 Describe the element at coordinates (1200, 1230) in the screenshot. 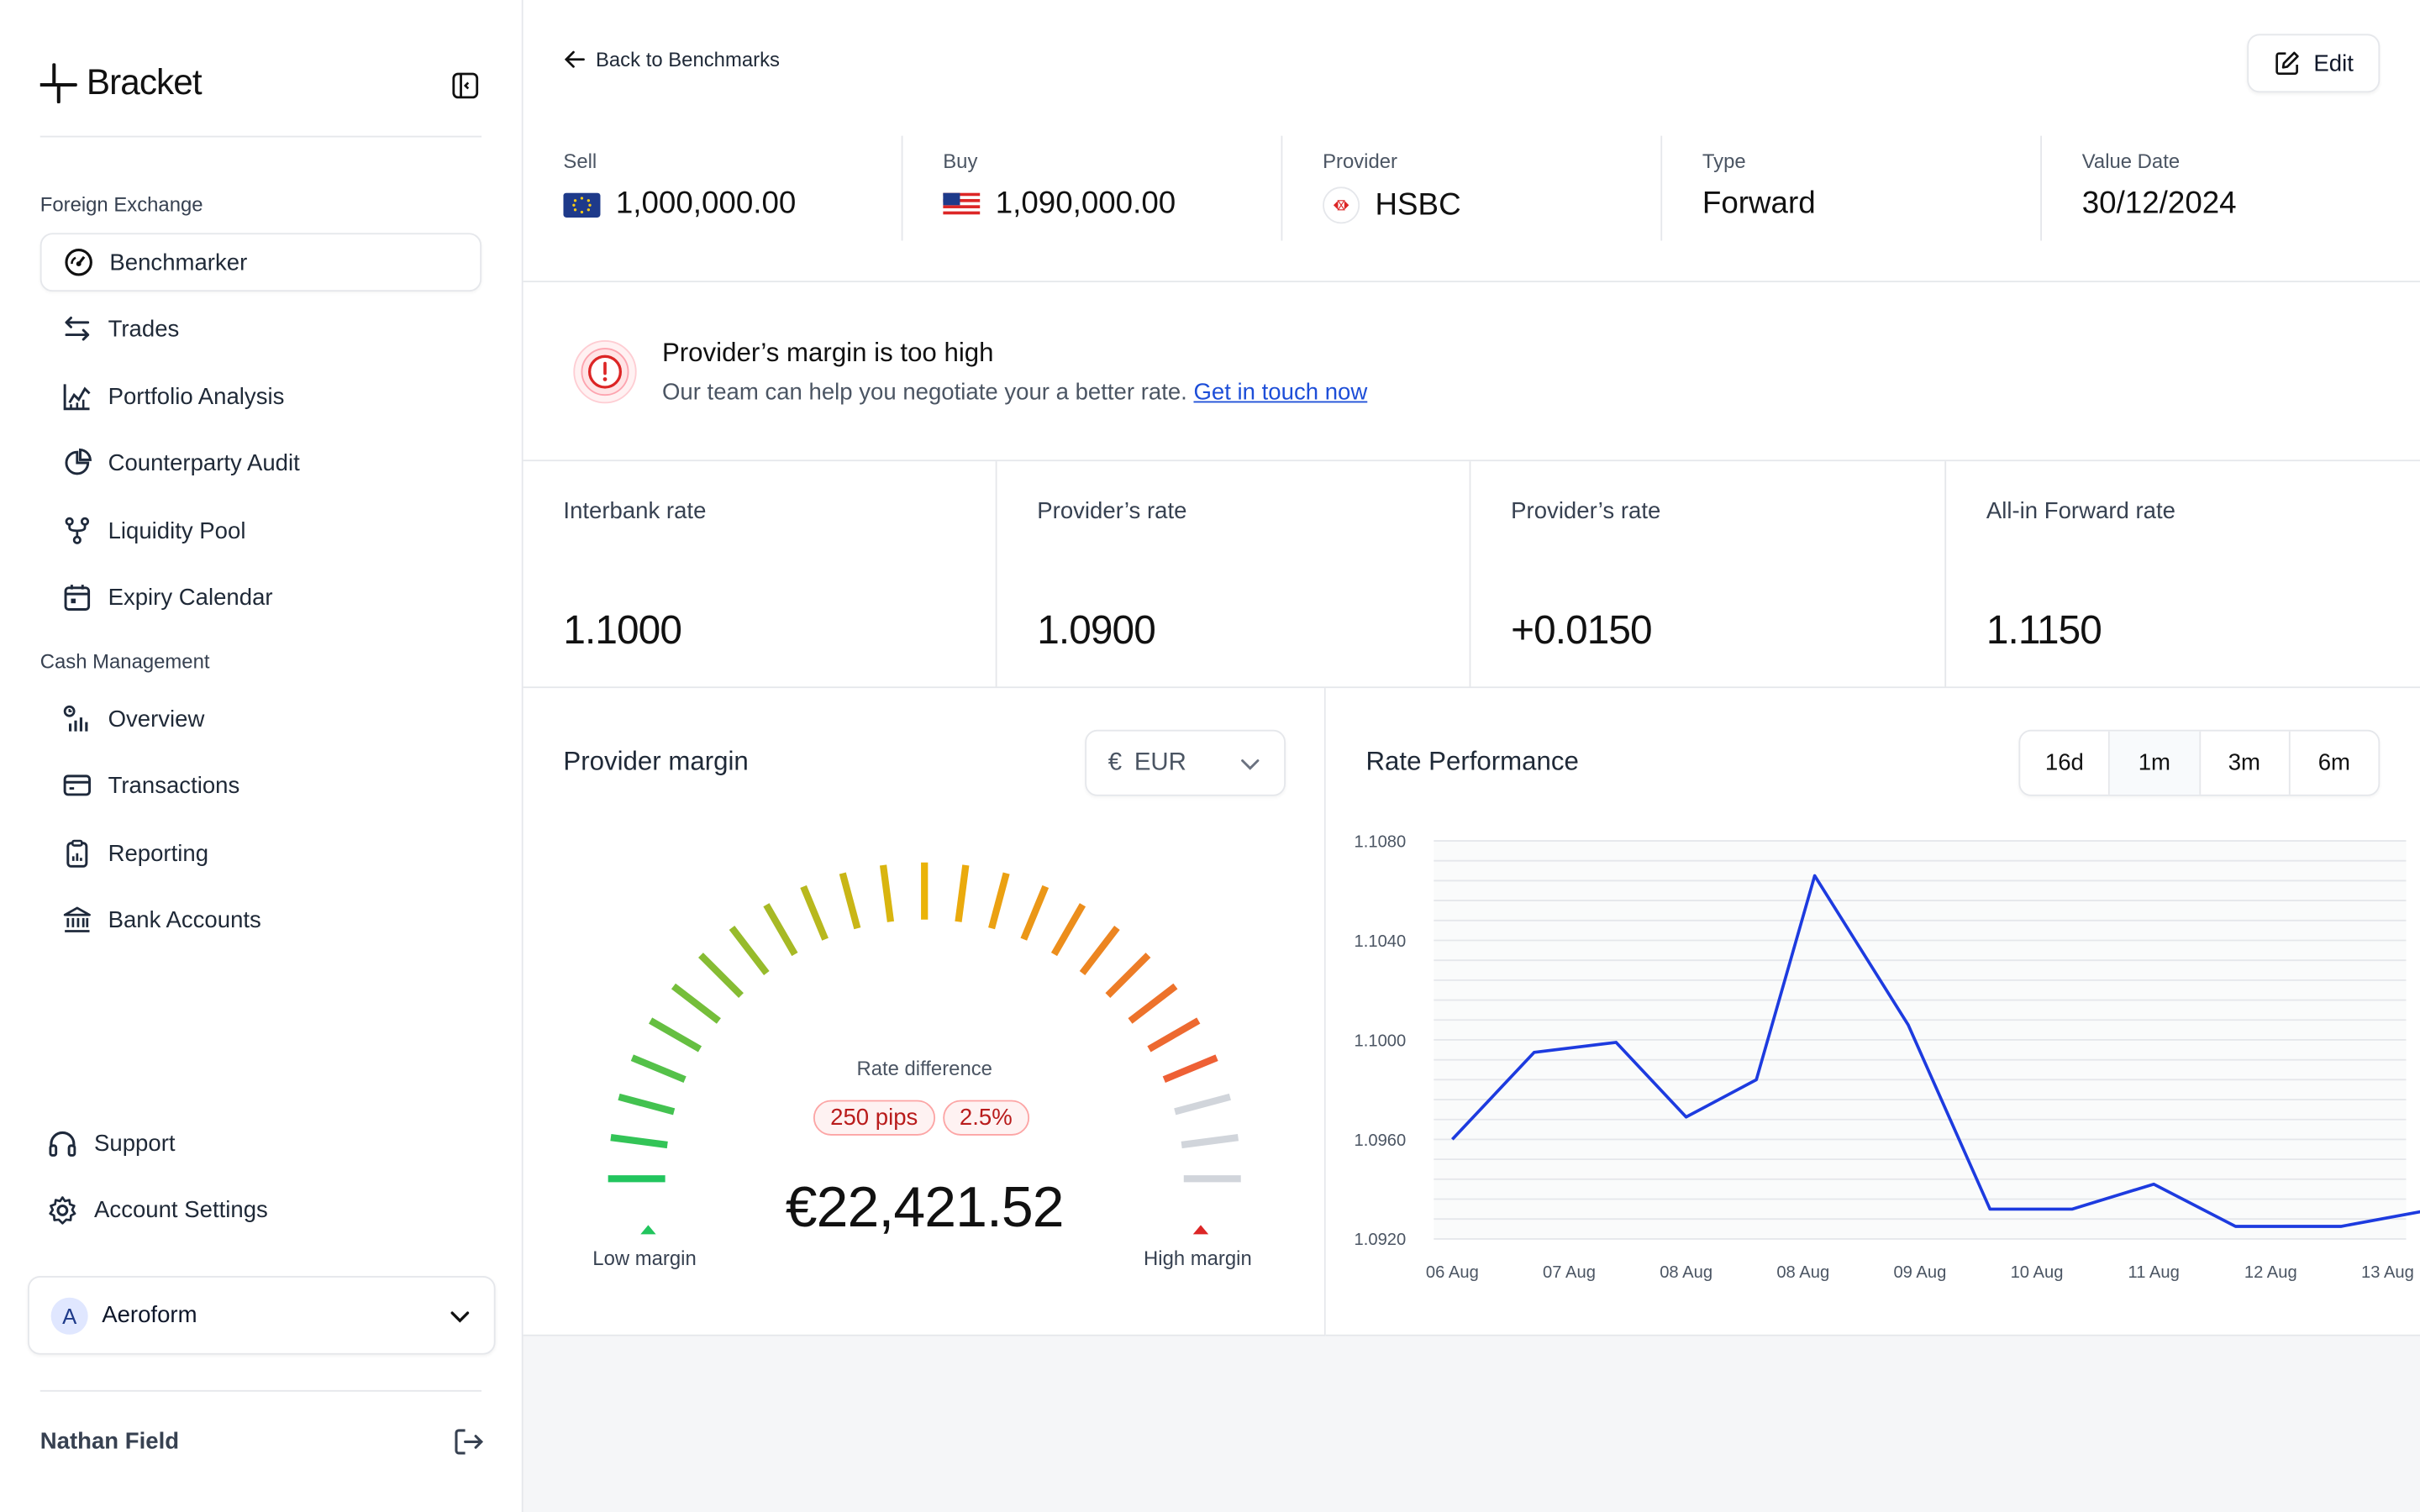

I see `high-margin-marker-icon` at that location.